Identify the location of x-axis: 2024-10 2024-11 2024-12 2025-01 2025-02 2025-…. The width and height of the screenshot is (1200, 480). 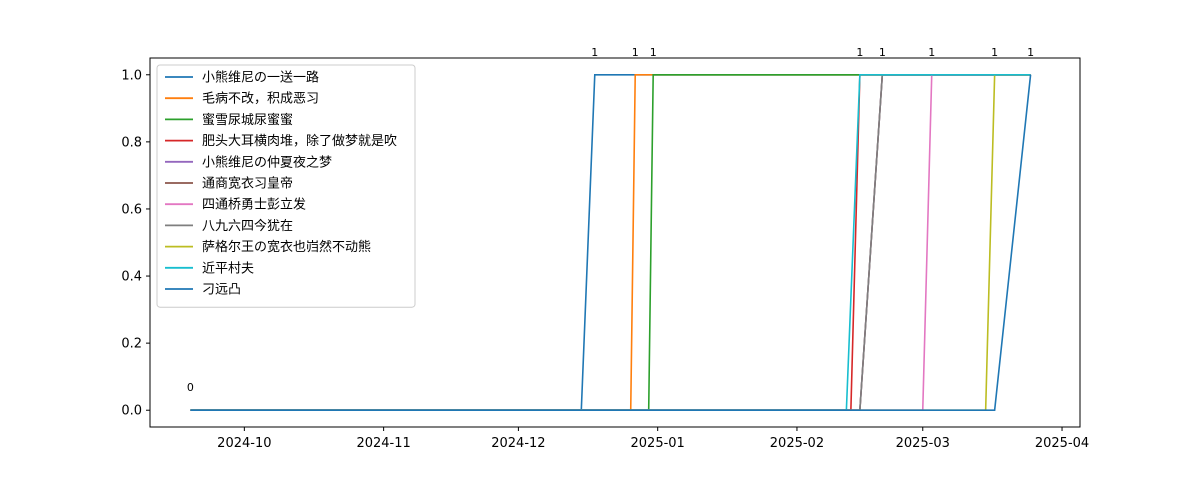
(653, 439).